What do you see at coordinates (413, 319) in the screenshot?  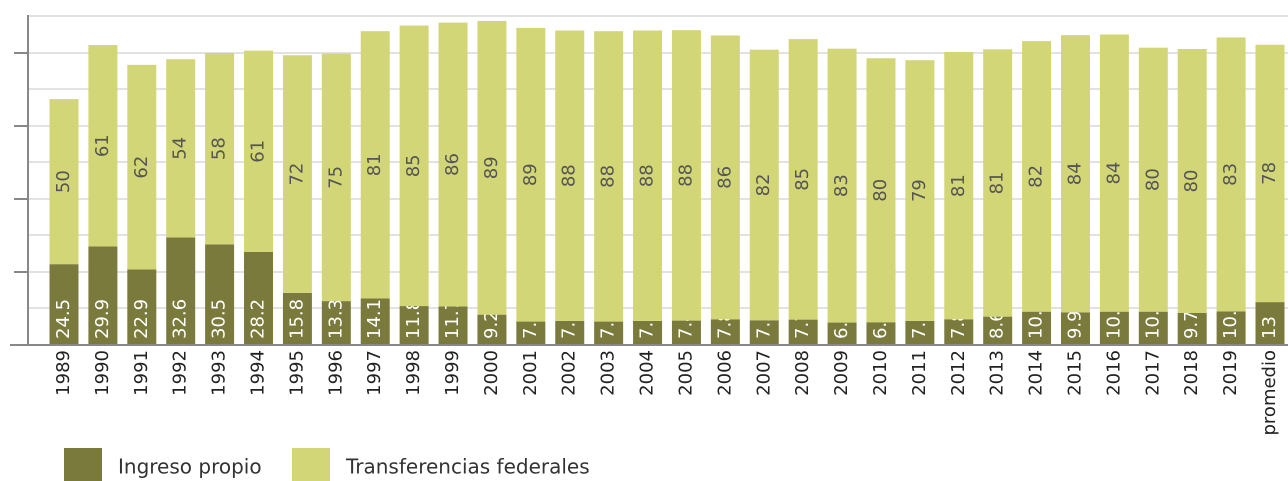 I see `data-label: 11.8` at bounding box center [413, 319].